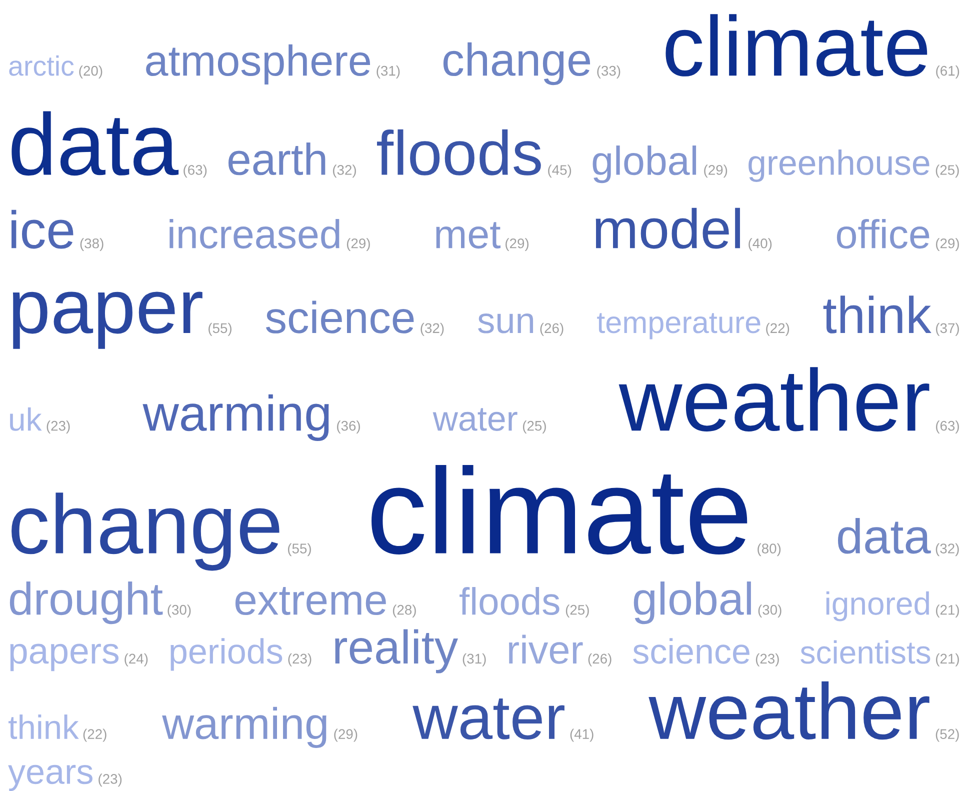 Image resolution: width=968 pixels, height=791 pixels. I want to click on category-label: extreme, so click(310, 601).